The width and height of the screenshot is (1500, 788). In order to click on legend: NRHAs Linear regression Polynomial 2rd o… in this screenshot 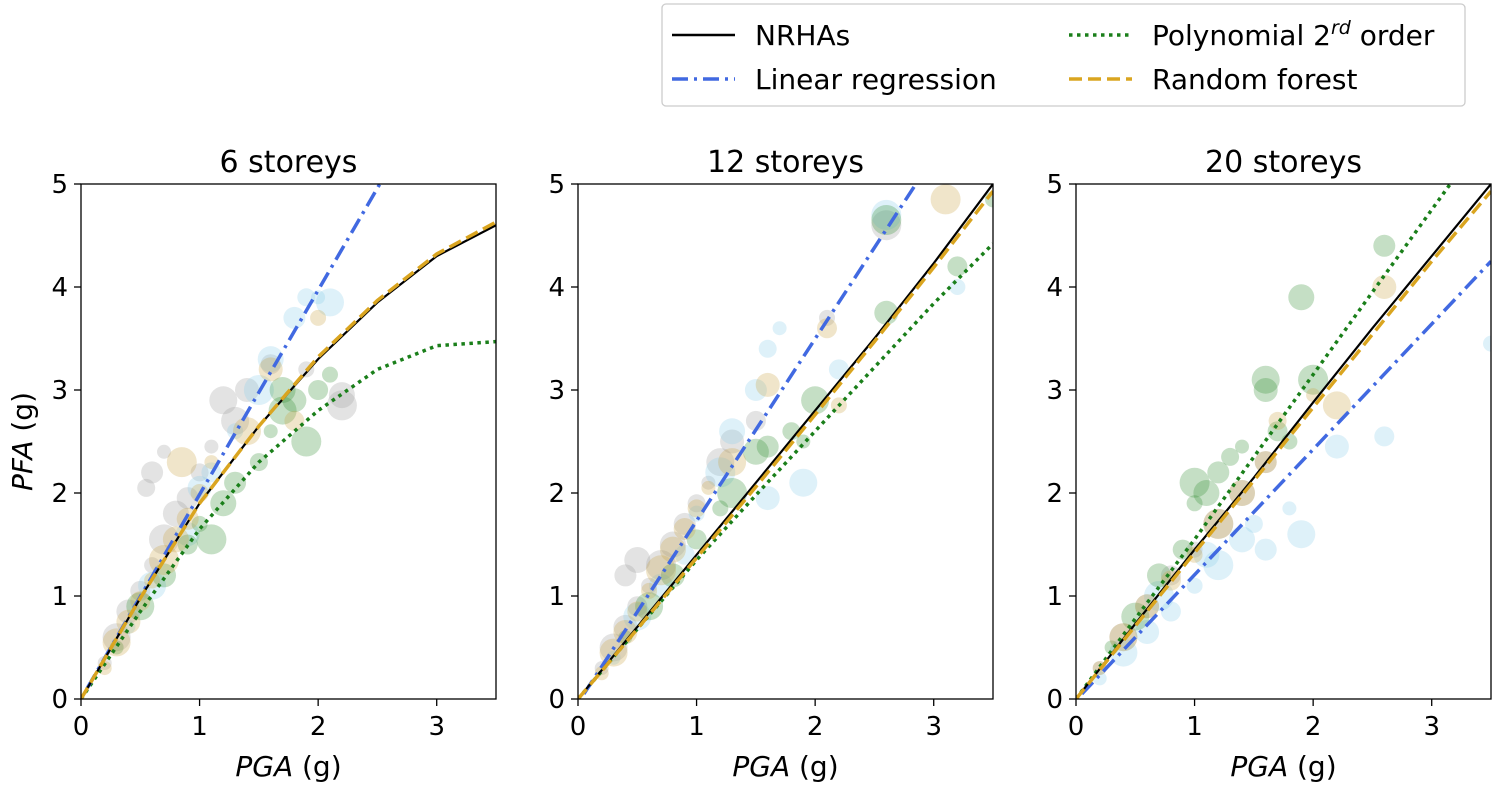, I will do `click(1063, 55)`.